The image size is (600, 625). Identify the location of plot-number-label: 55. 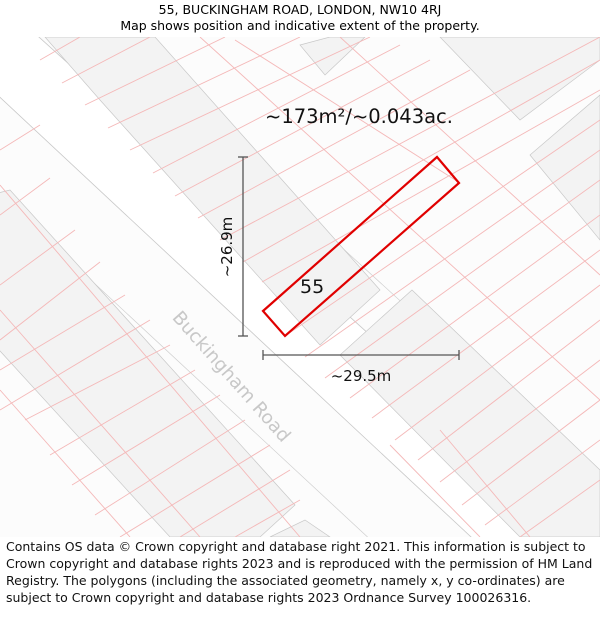
(312, 287).